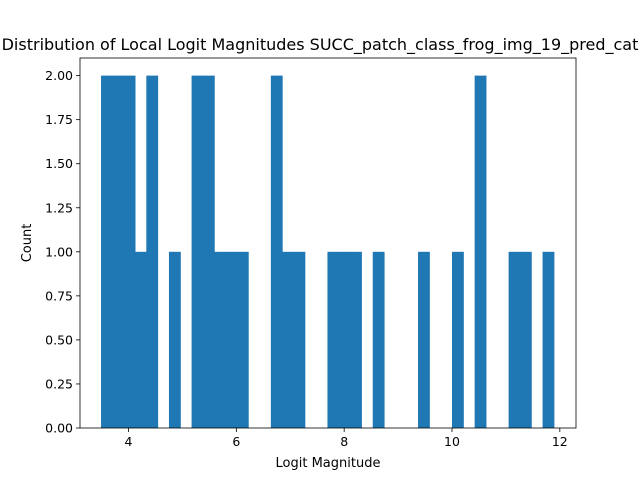 The height and width of the screenshot is (480, 640). Describe the element at coordinates (59, 339) in the screenshot. I see `y-tick-label: 0.50` at that location.